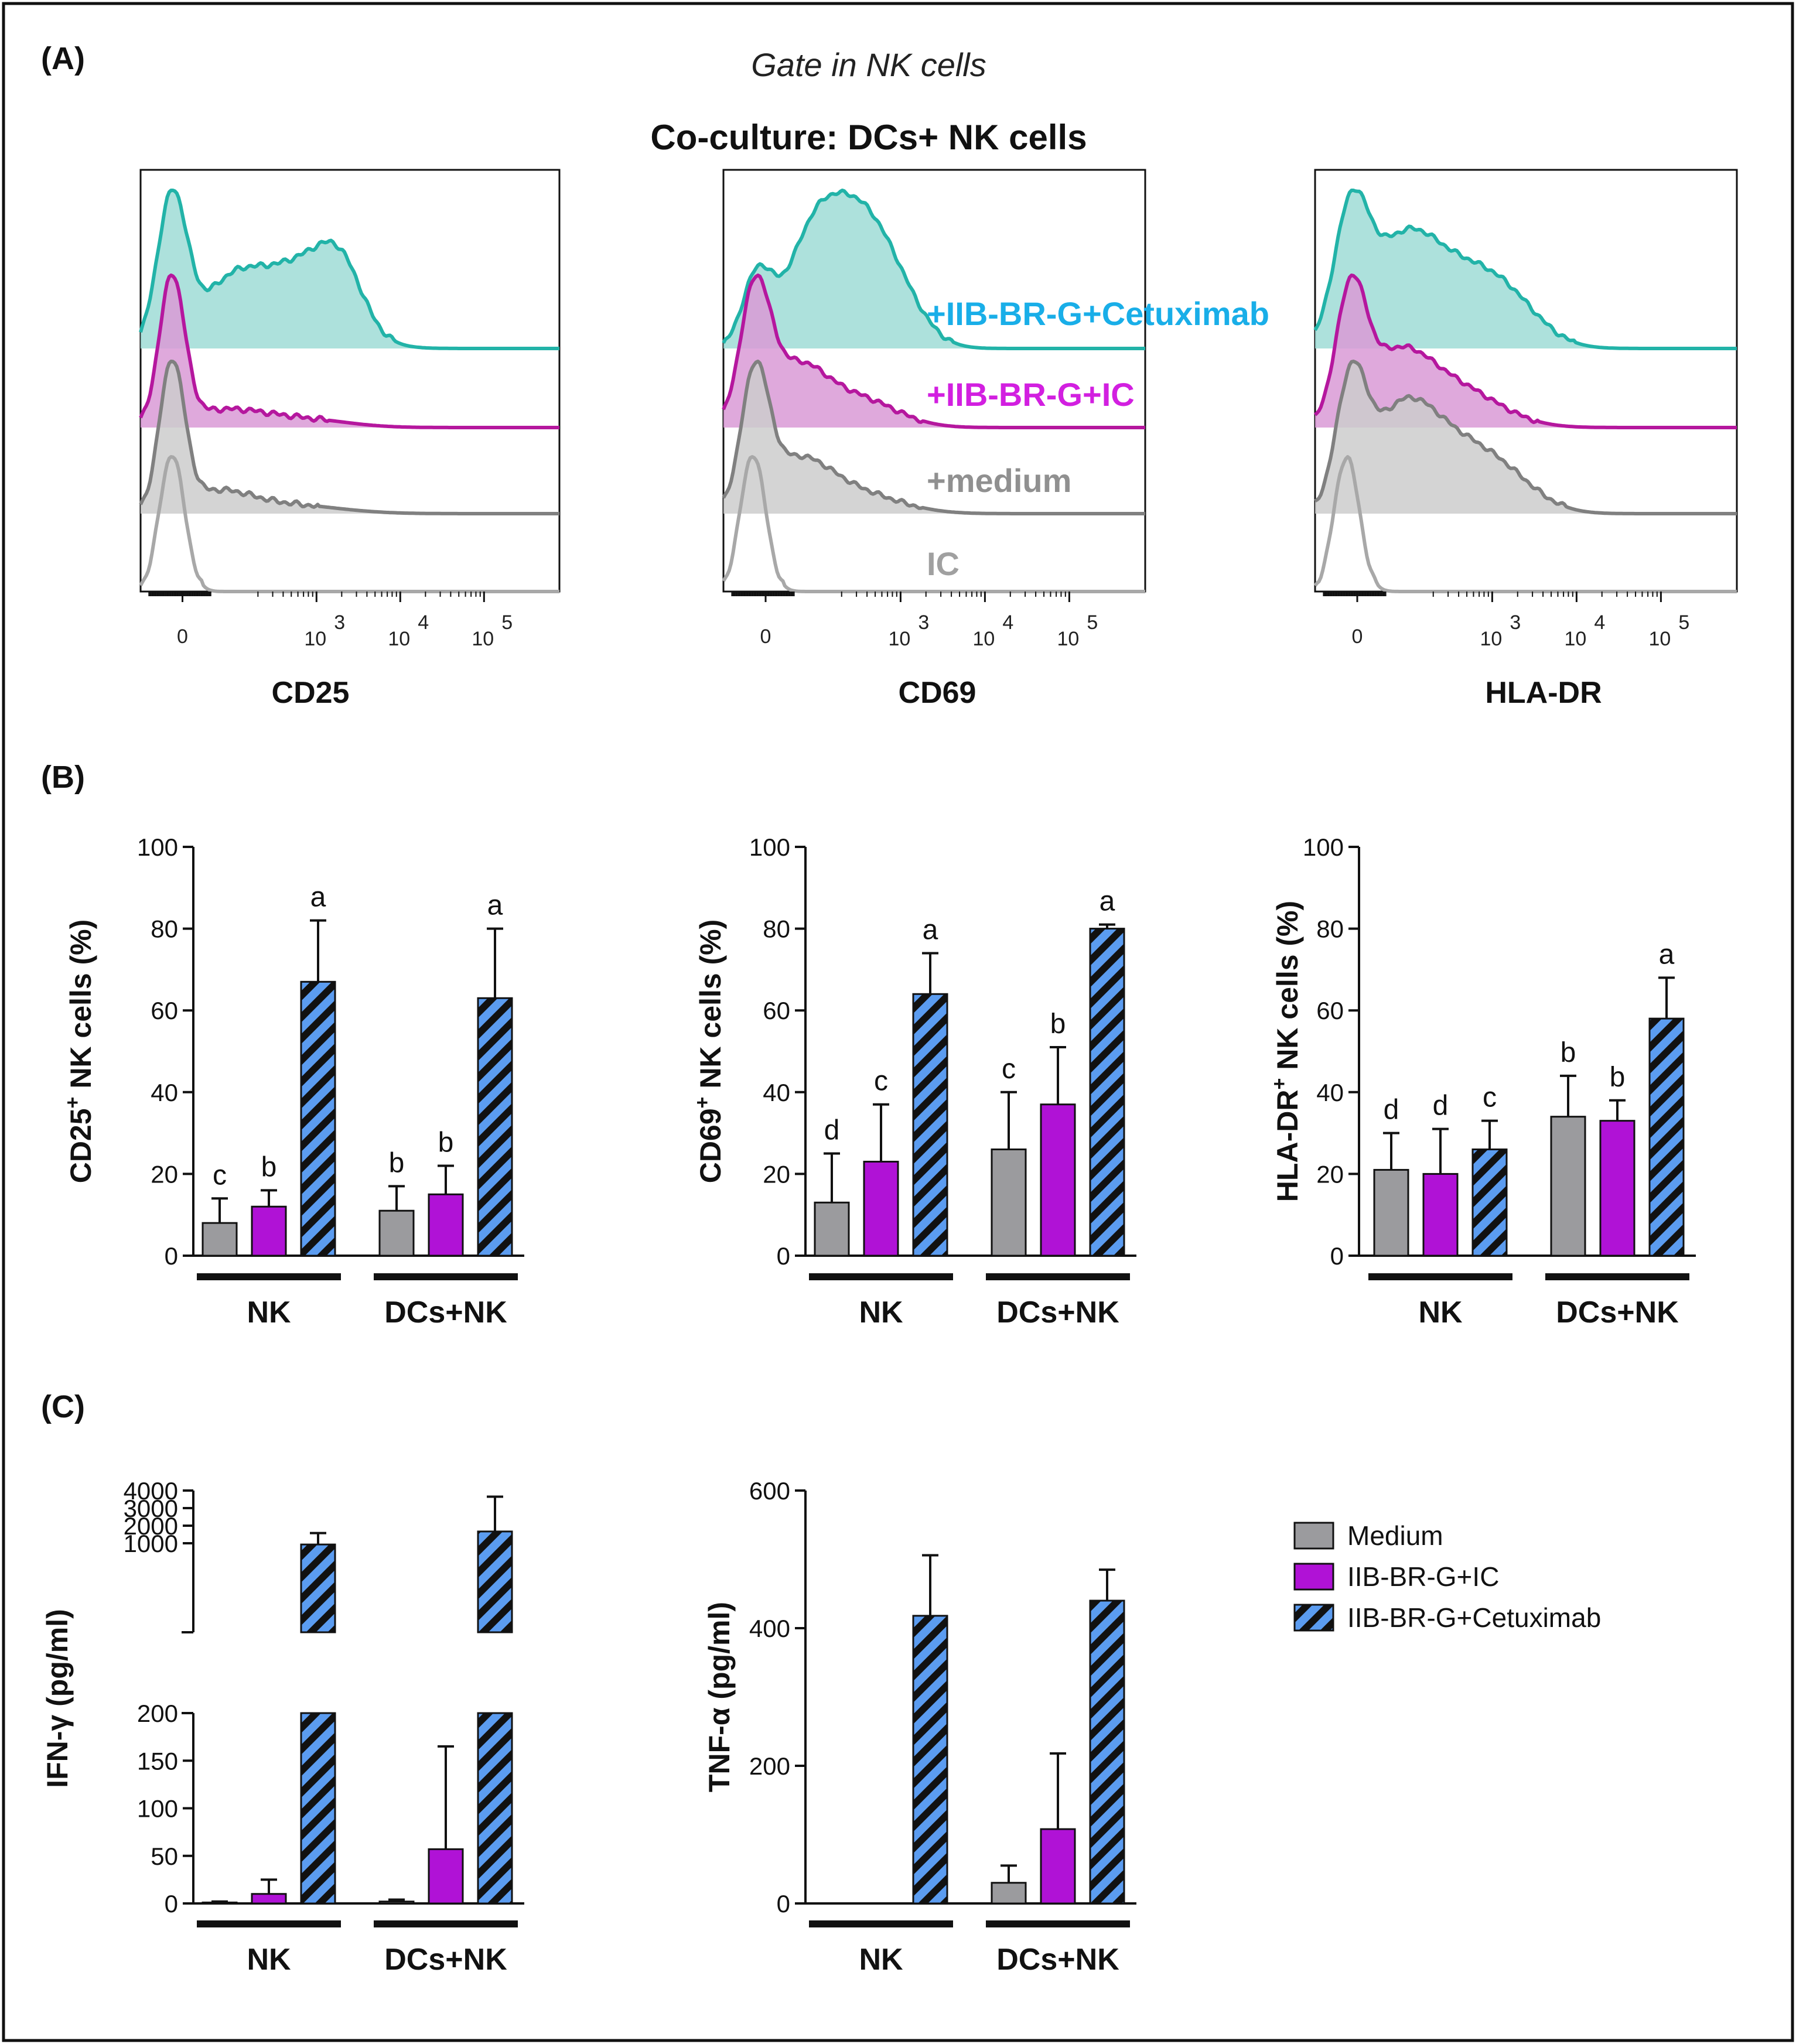  I want to click on significance-letter-cetuximab-nk: a, so click(930, 929).